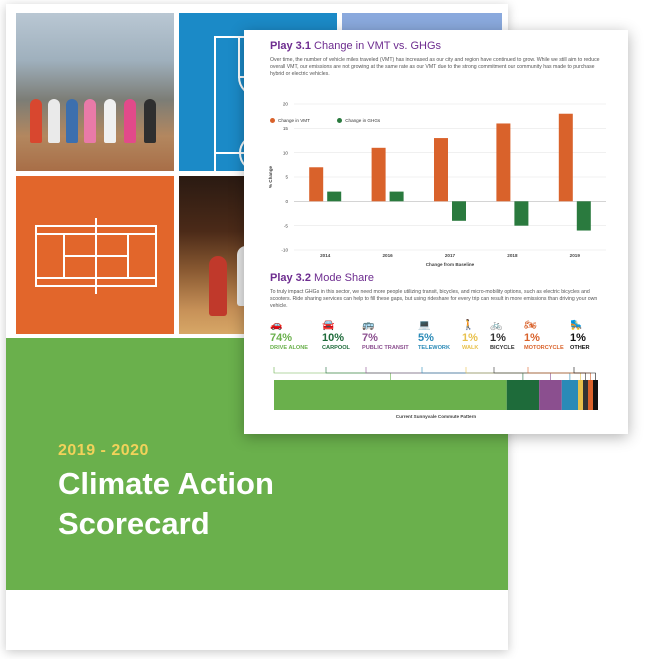 The image size is (647, 659). Describe the element at coordinates (284, 250) in the screenshot. I see `y-tick-label: -10` at that location.